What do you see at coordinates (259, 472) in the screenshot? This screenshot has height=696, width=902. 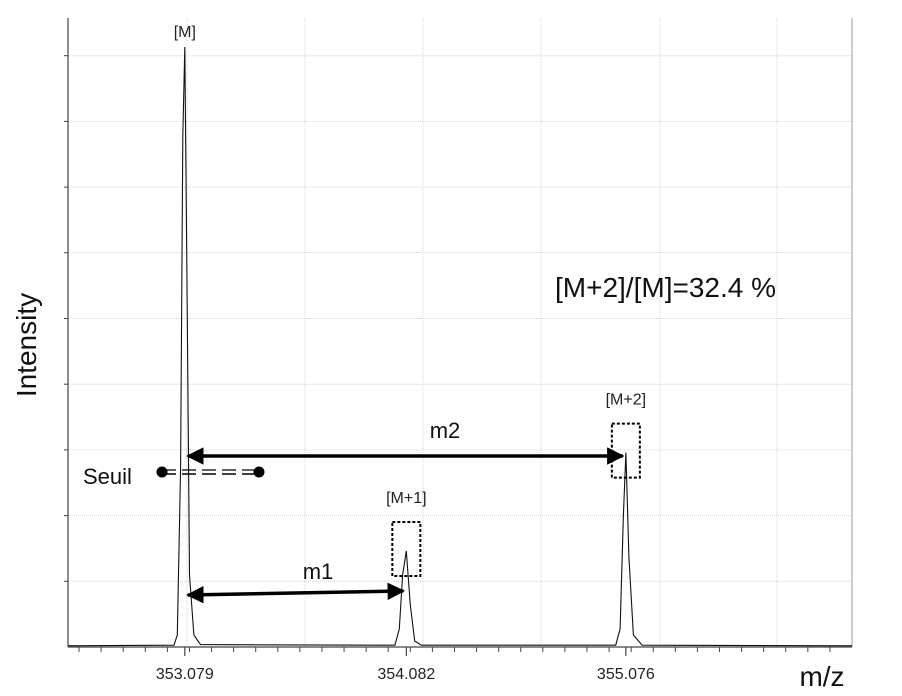 I see `threshold-dot-right` at bounding box center [259, 472].